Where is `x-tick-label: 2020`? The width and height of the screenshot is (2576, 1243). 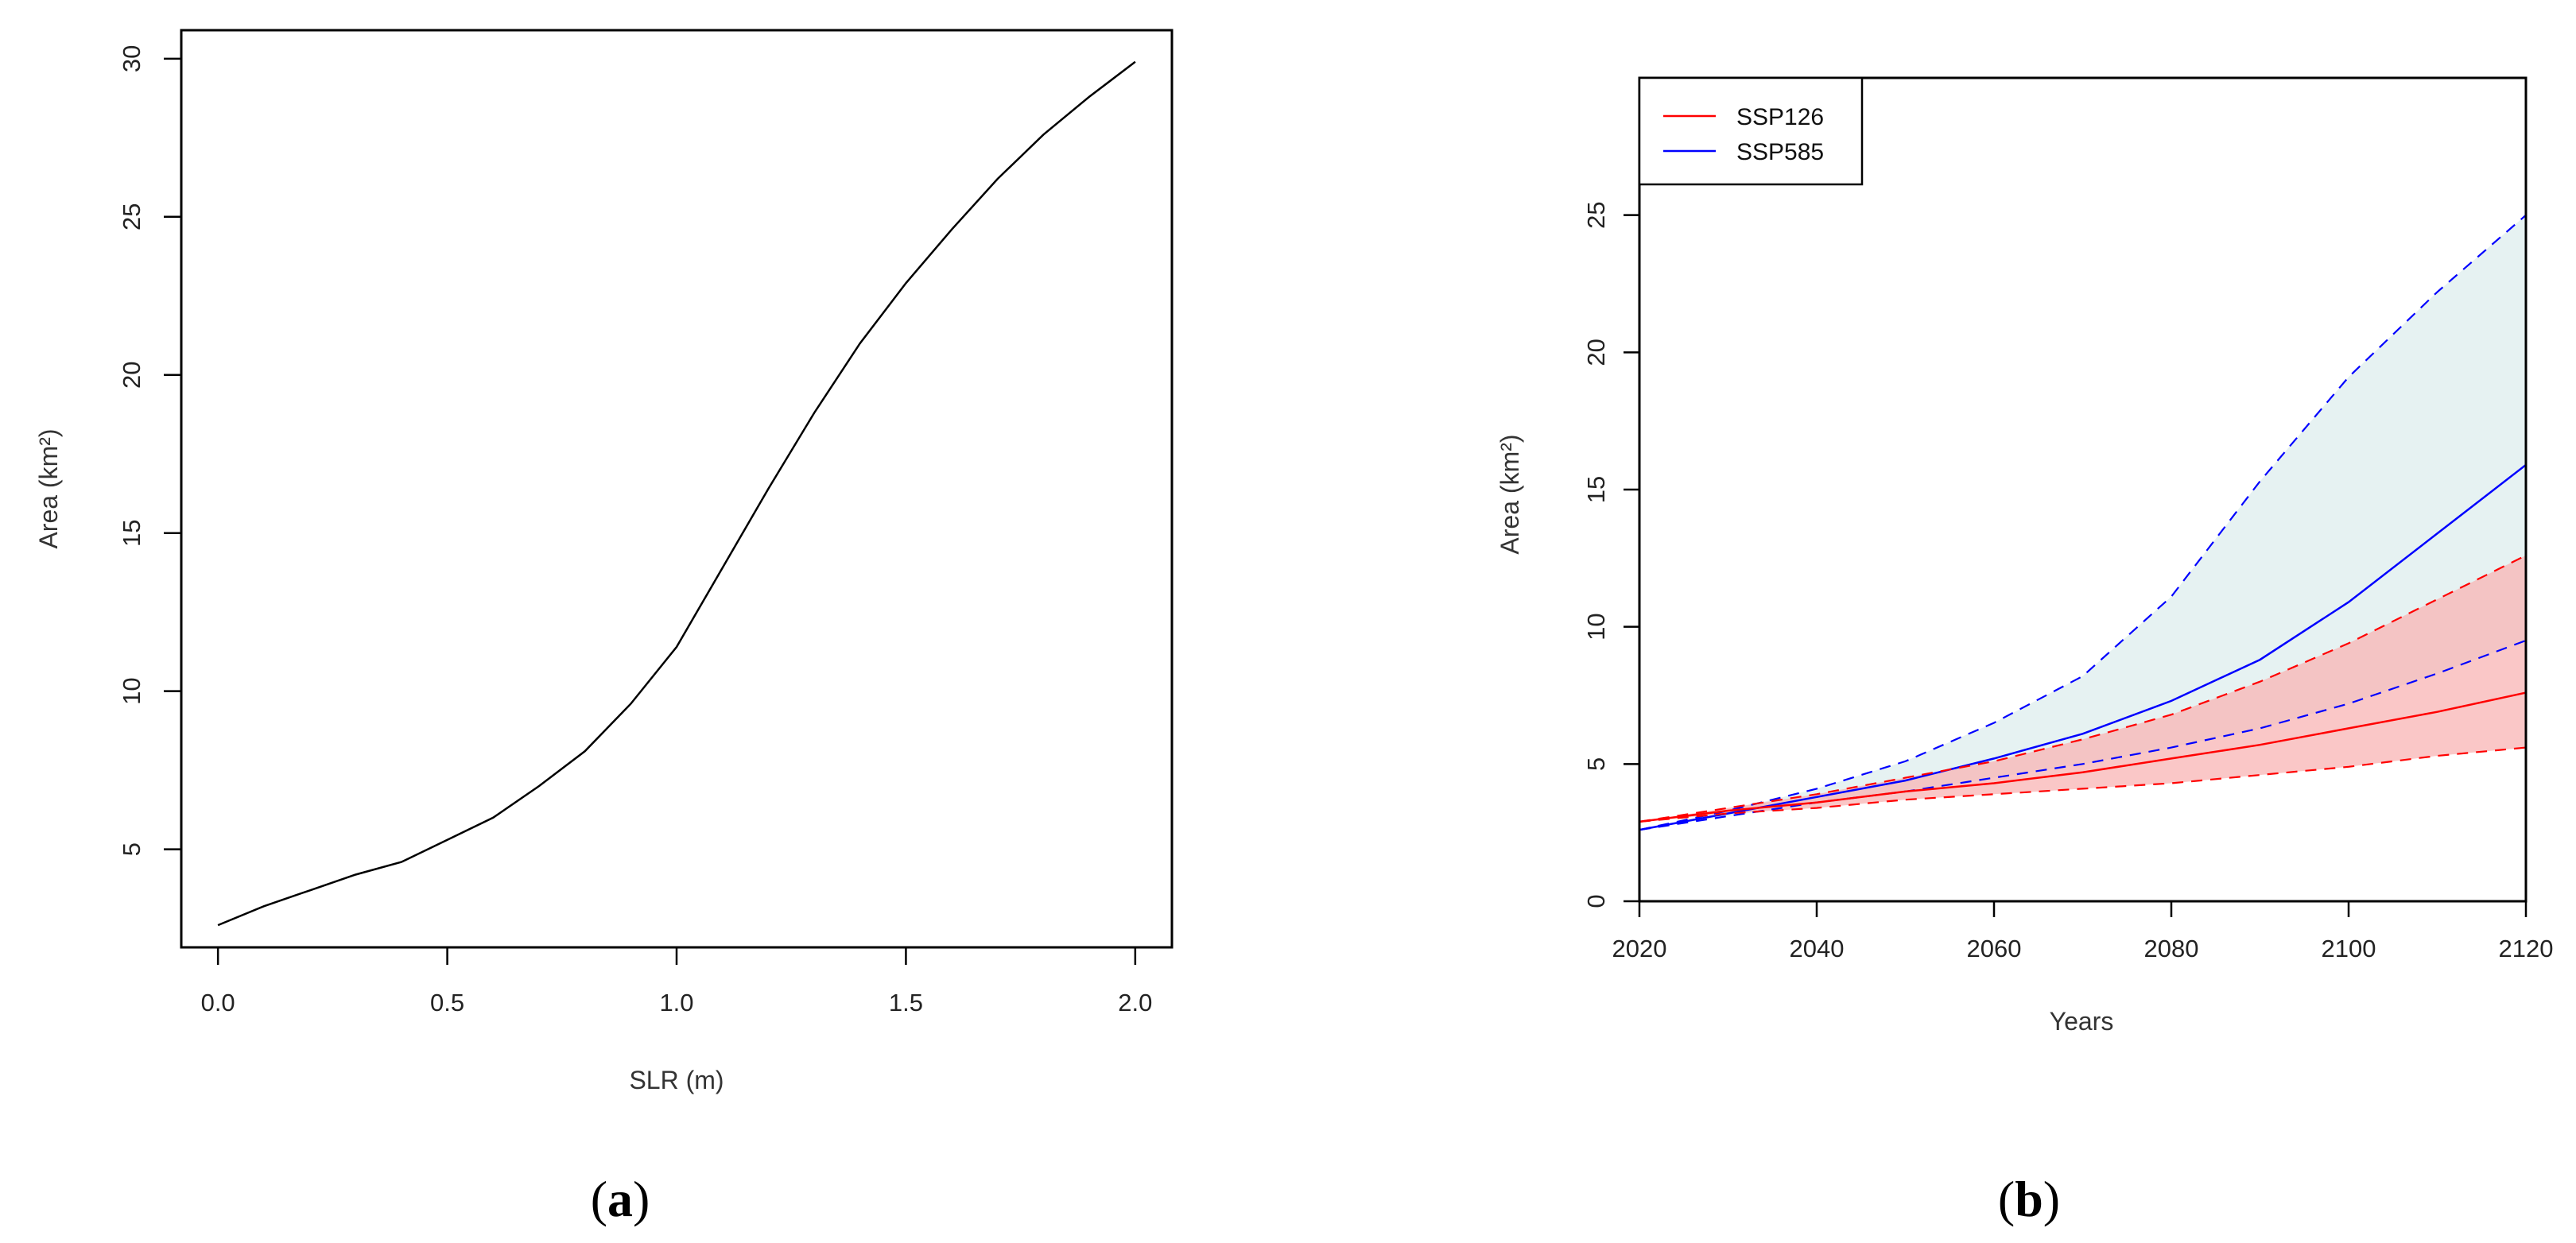
x-tick-label: 2020 is located at coordinates (1640, 948).